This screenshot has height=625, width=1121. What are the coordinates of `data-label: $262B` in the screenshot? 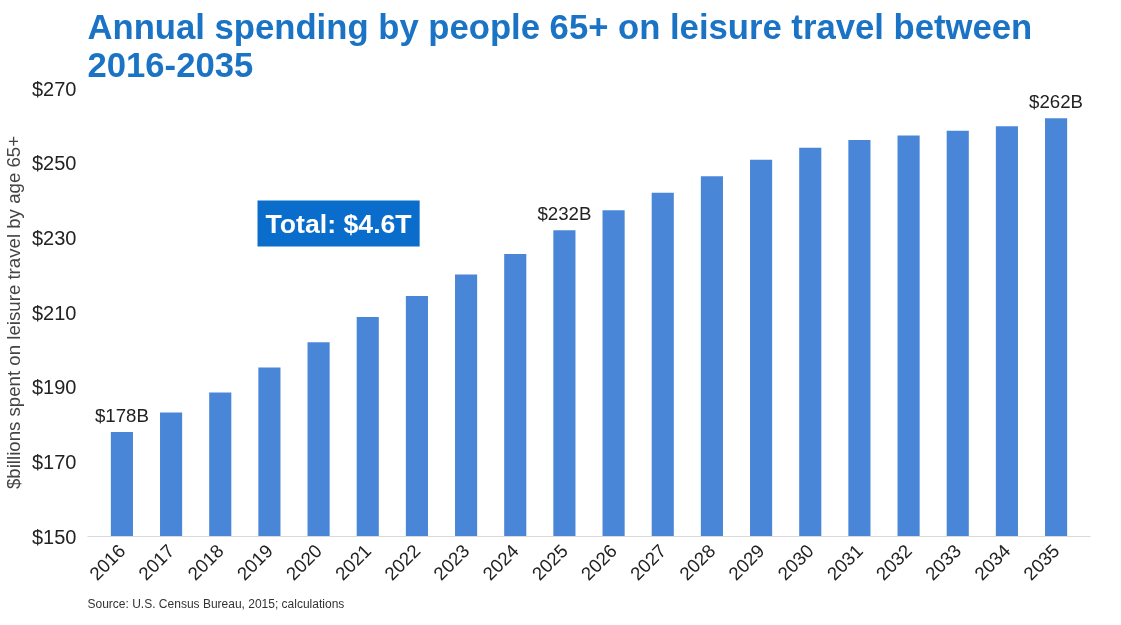 It's located at (1056, 102).